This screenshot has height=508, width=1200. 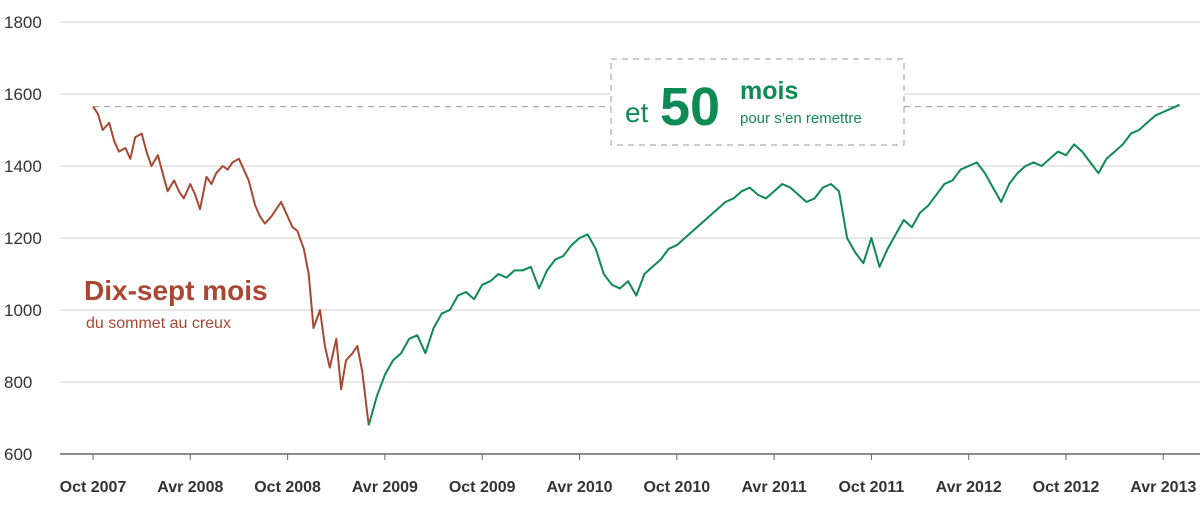 What do you see at coordinates (1163, 487) in the screenshot?
I see `x-tick-label: Avr 2013` at bounding box center [1163, 487].